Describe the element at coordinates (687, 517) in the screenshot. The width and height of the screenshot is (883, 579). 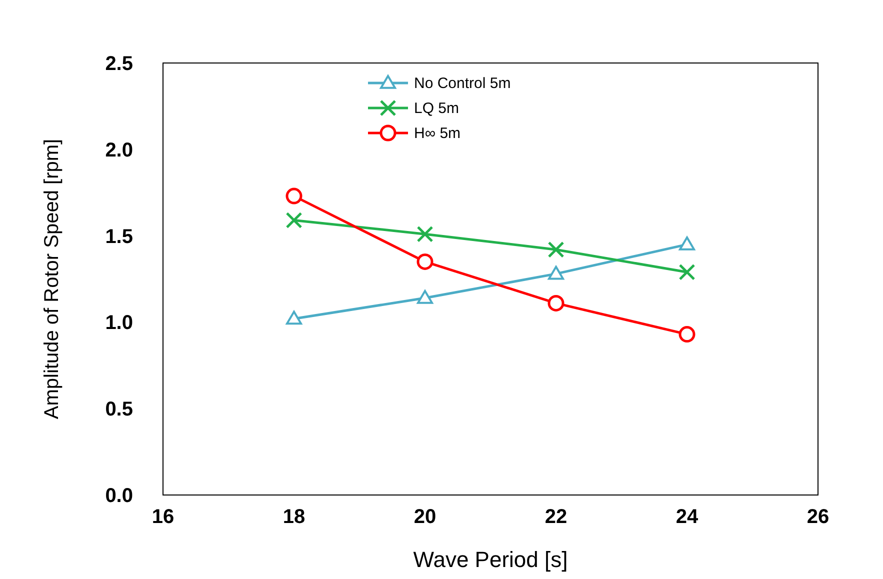
I see `x-tick-label: 24` at that location.